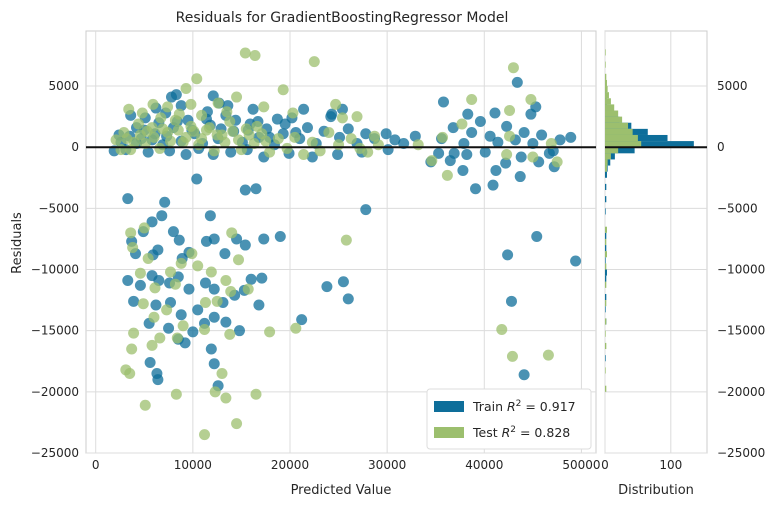  What do you see at coordinates (741, 453) in the screenshot?
I see `distribution-y-tick-label: −25000` at bounding box center [741, 453].